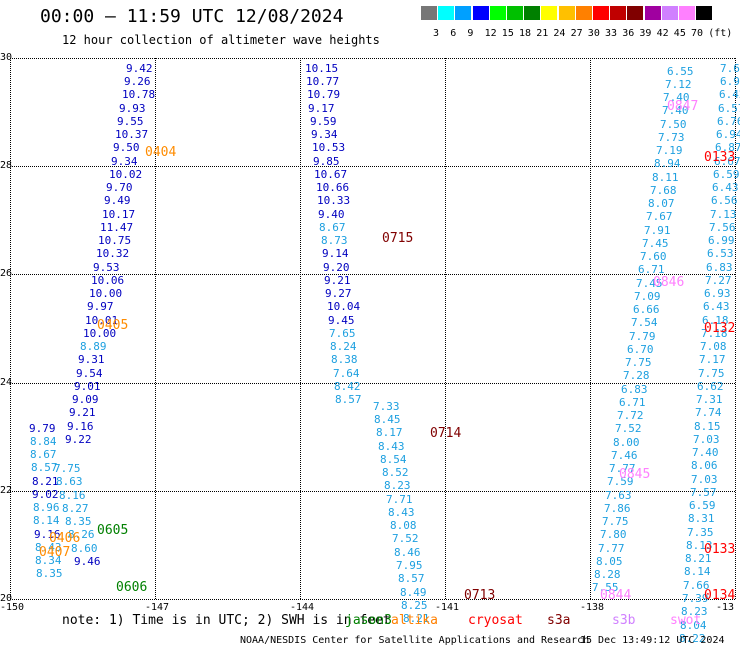 The height and width of the screenshot is (650, 740). I want to click on wave-height-value: 6.76, so click(728, 121).